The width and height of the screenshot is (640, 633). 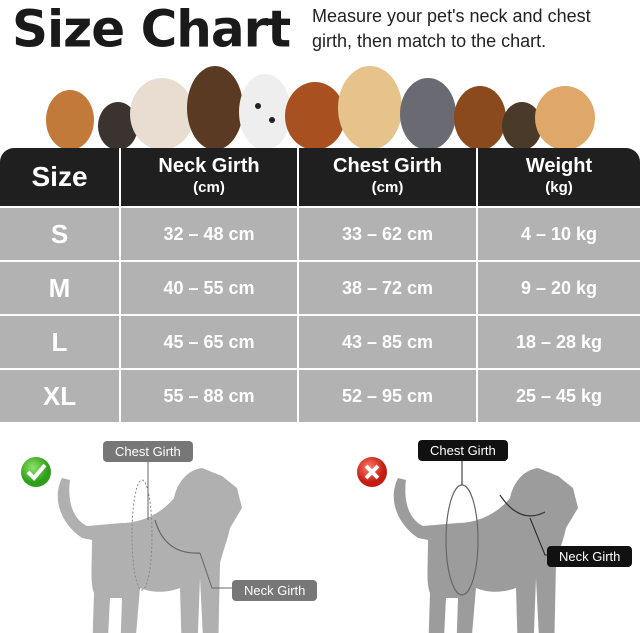 What do you see at coordinates (558, 396) in the screenshot?
I see `weight-cell: 25 – 45 kg` at bounding box center [558, 396].